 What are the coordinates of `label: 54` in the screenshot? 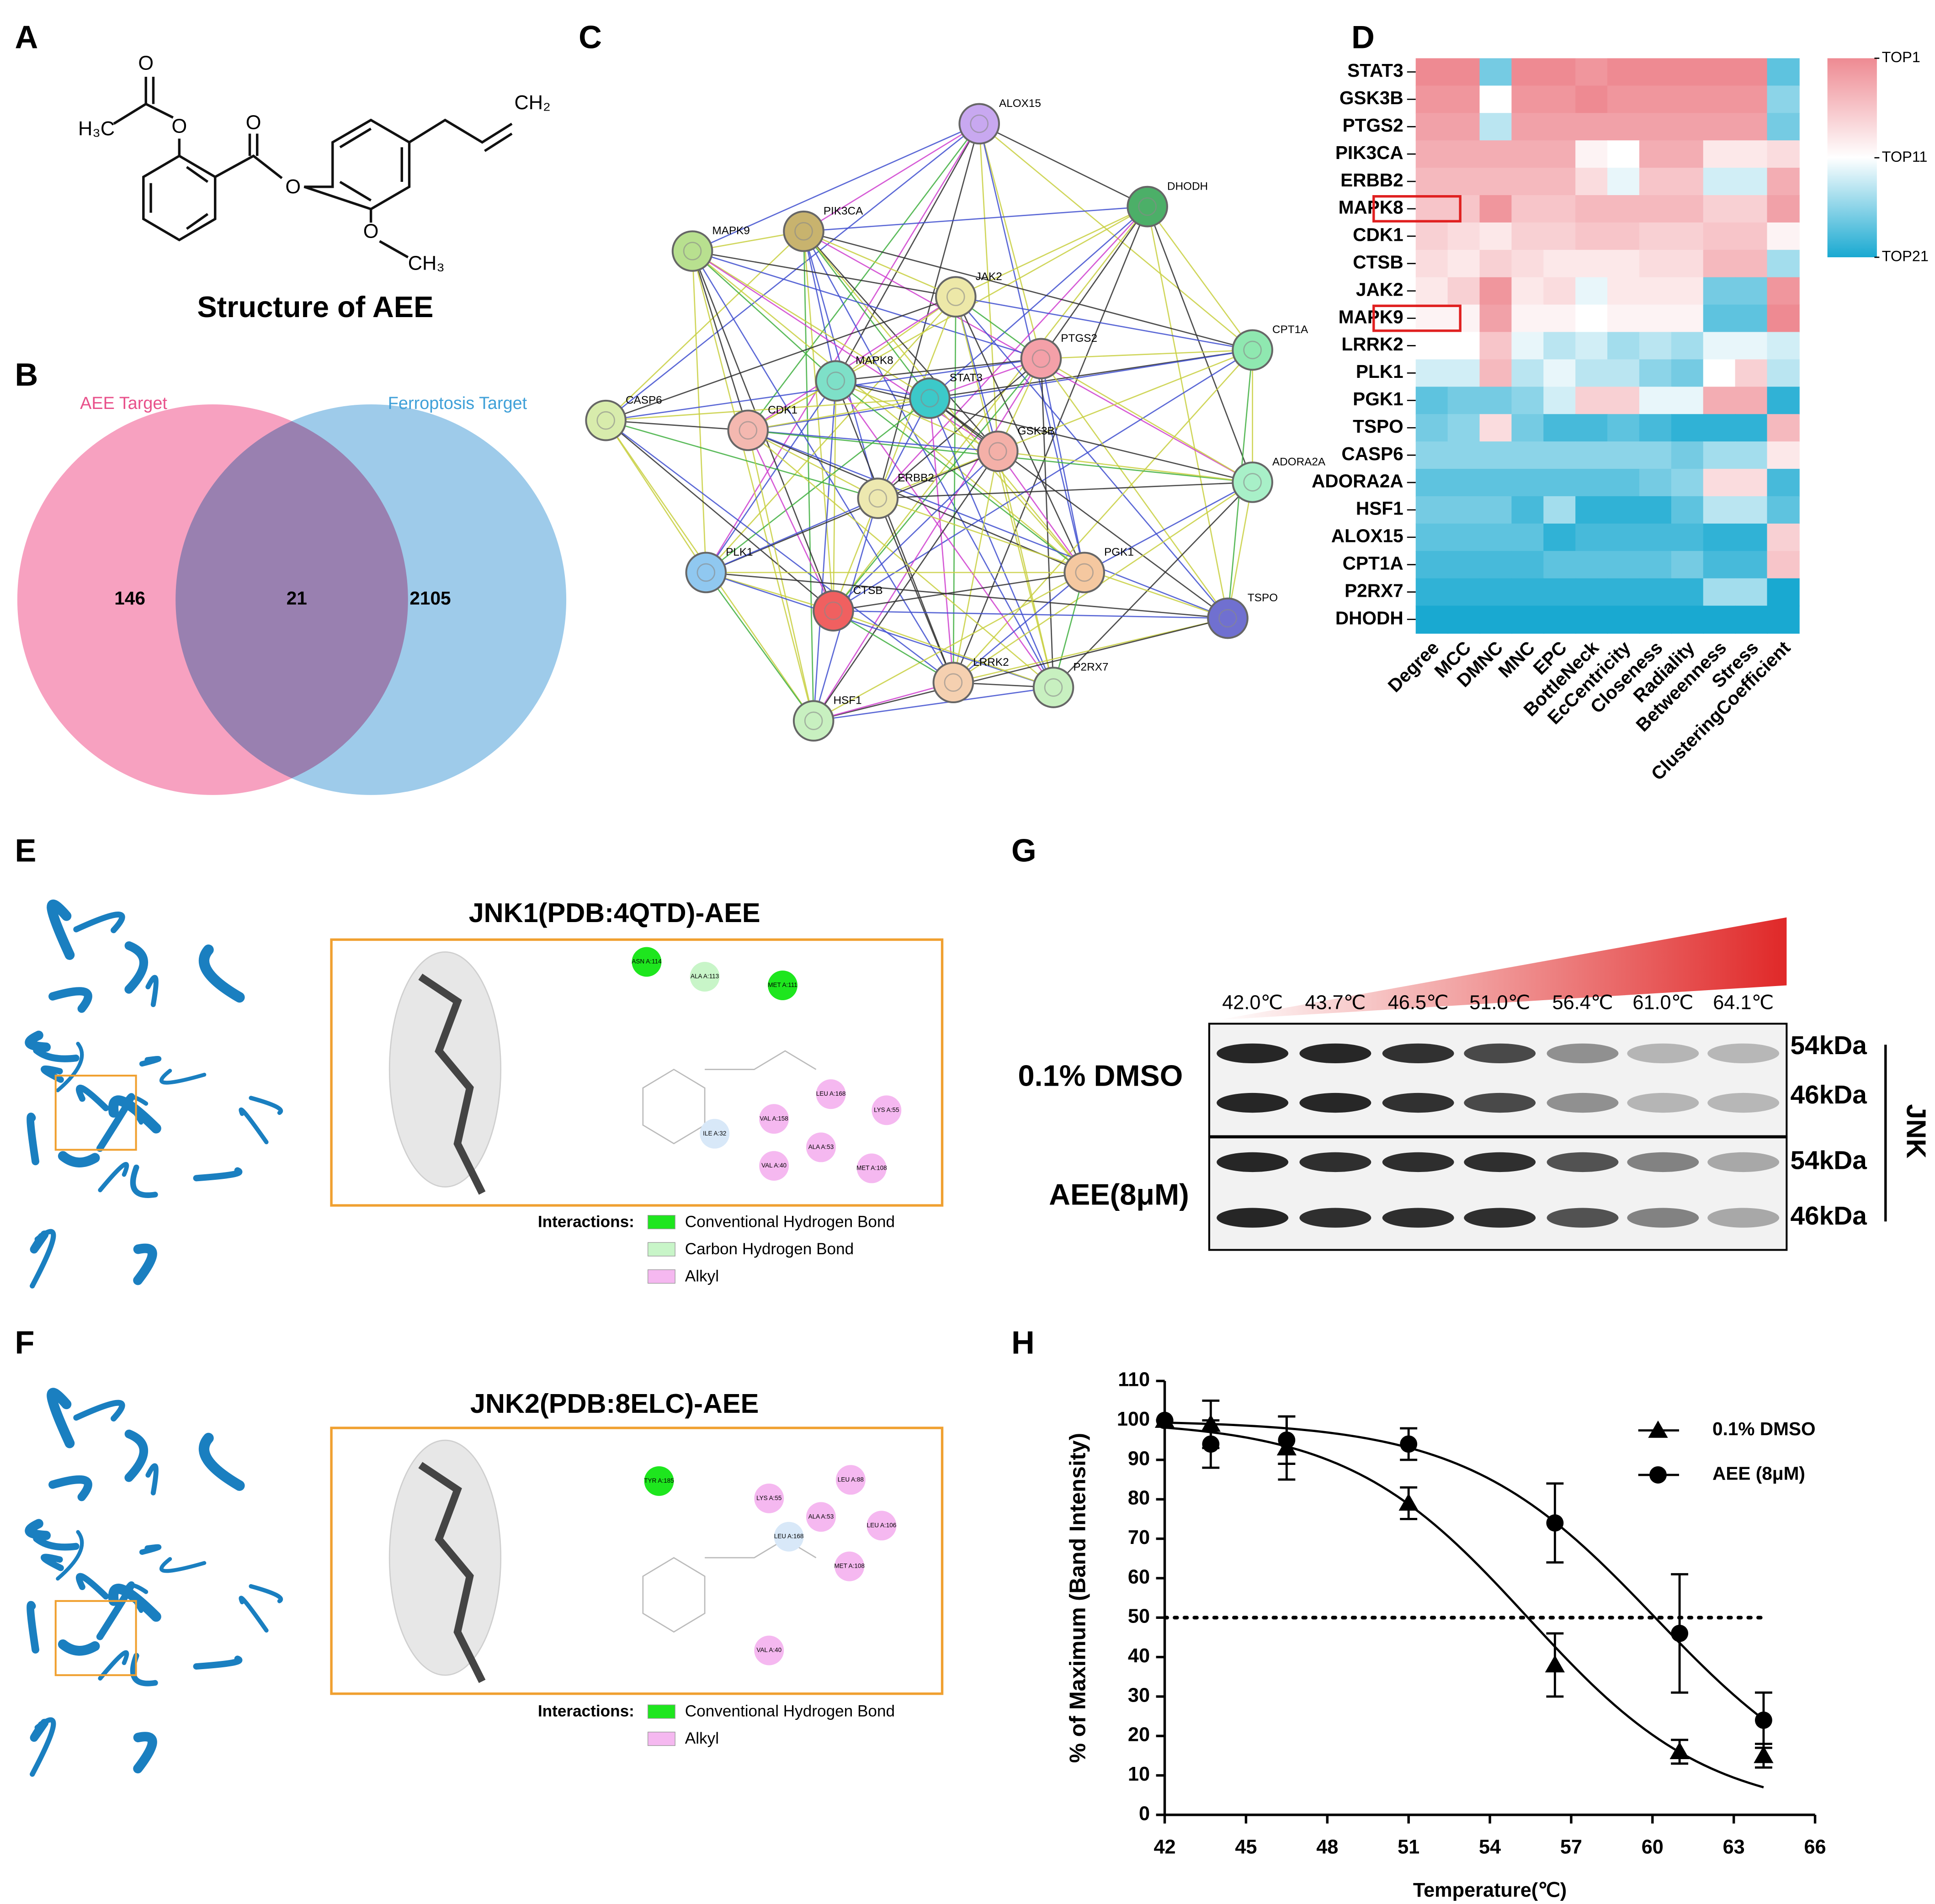 It's located at (1490, 1847).